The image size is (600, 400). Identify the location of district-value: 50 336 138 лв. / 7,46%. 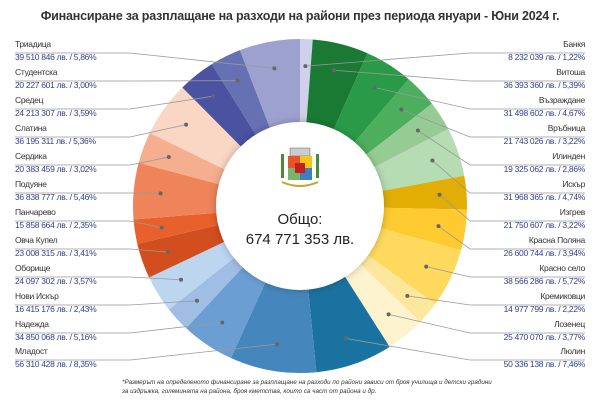
(544, 364).